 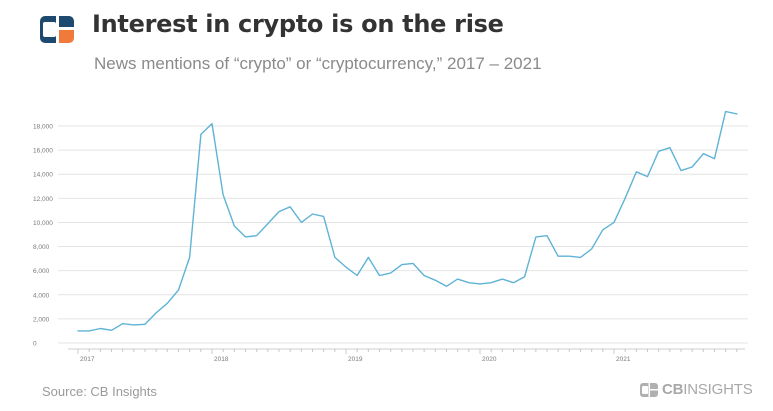 I want to click on cb-insights-logo-icon, so click(x=57, y=29).